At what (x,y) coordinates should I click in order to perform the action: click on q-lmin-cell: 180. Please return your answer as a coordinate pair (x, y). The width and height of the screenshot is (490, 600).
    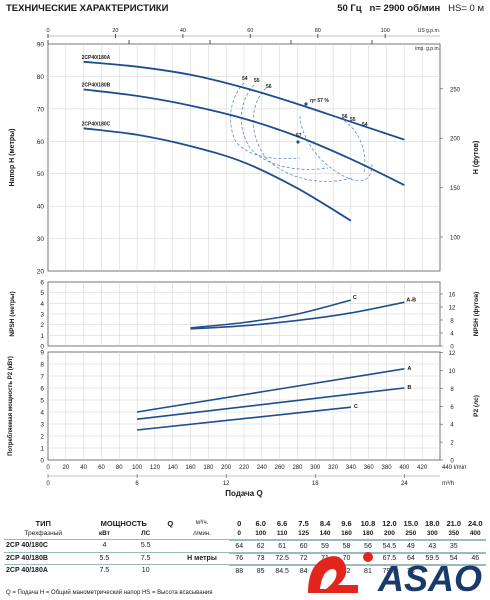
    Looking at the image, I should click on (368, 534).